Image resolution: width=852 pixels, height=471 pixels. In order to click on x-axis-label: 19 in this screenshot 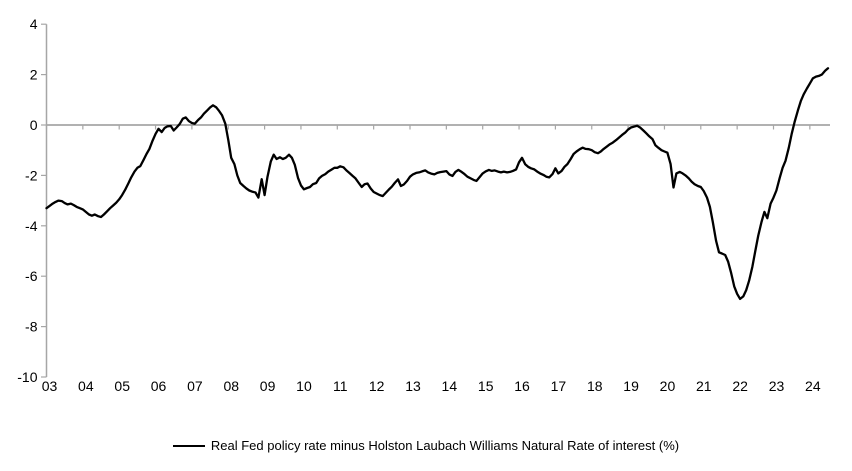, I will do `click(631, 386)`.